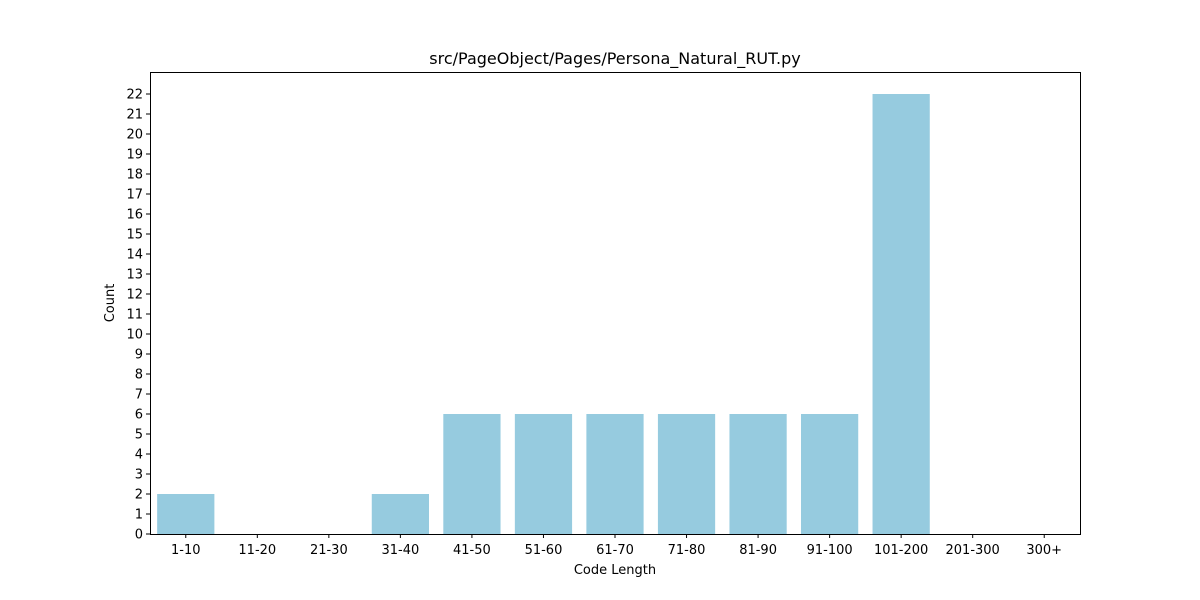 Image resolution: width=1200 pixels, height=600 pixels. What do you see at coordinates (134, 275) in the screenshot?
I see `y-tick-label: 13` at bounding box center [134, 275].